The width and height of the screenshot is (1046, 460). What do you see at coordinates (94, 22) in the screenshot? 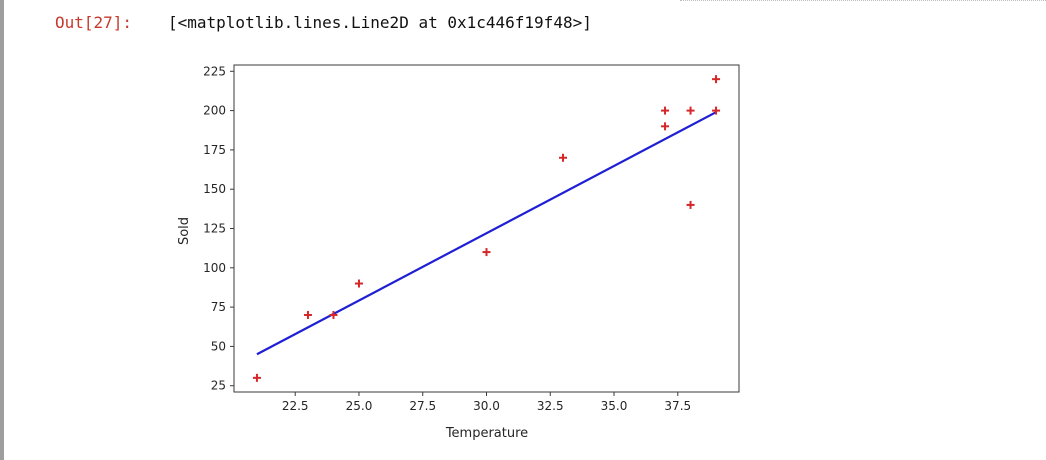
I see `output-prompt: Out[27]:` at bounding box center [94, 22].